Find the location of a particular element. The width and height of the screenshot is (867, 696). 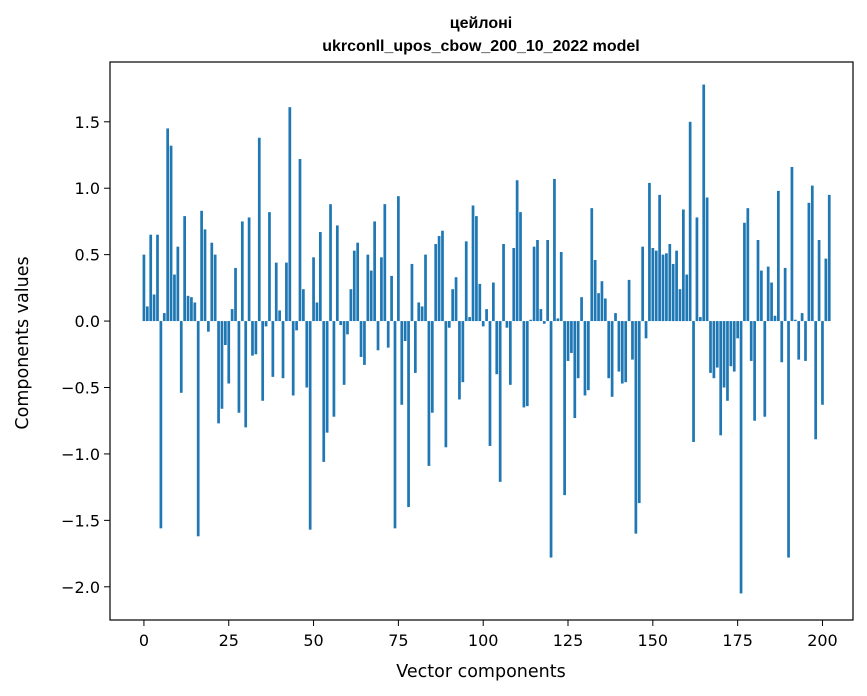

y-tick-label: −1.5 is located at coordinates (80, 520).